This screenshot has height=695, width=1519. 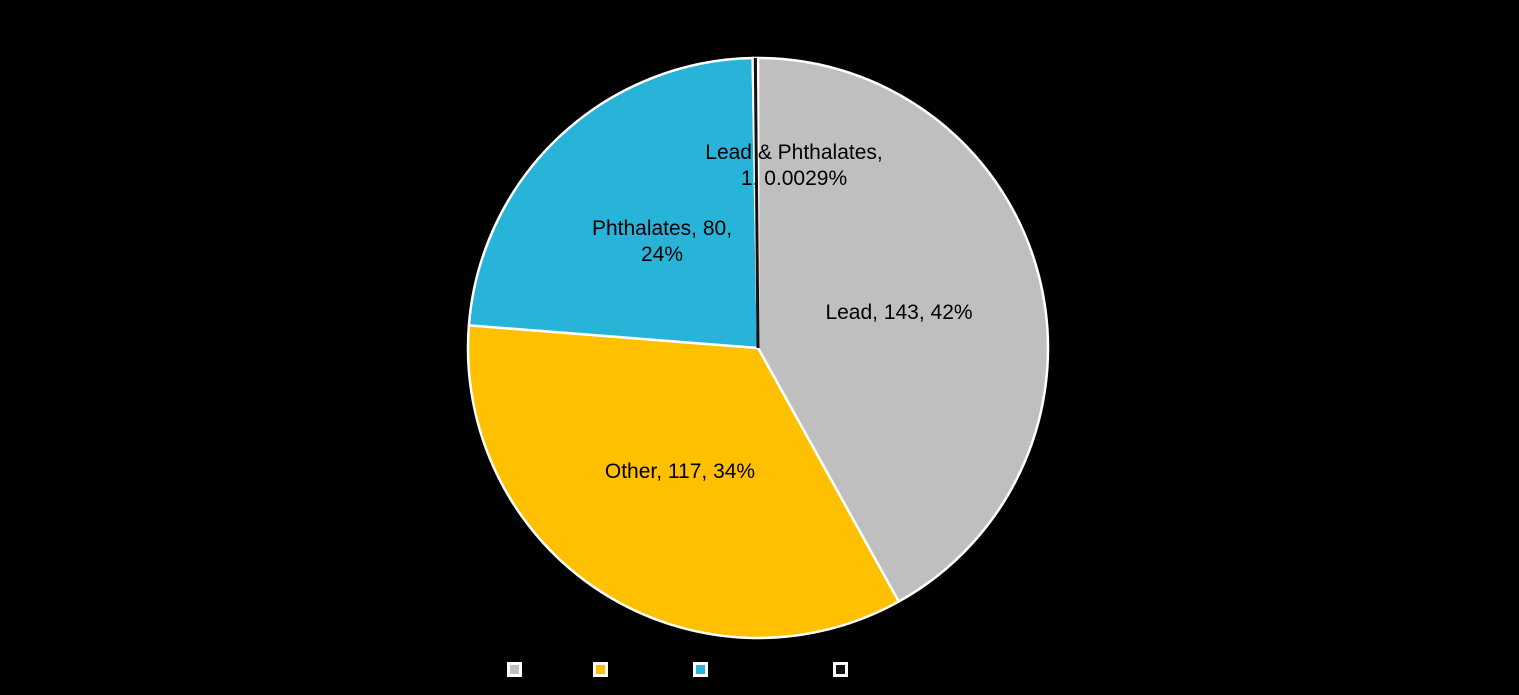 What do you see at coordinates (680, 471) in the screenshot?
I see `data-label-other: Other, 117, 34%` at bounding box center [680, 471].